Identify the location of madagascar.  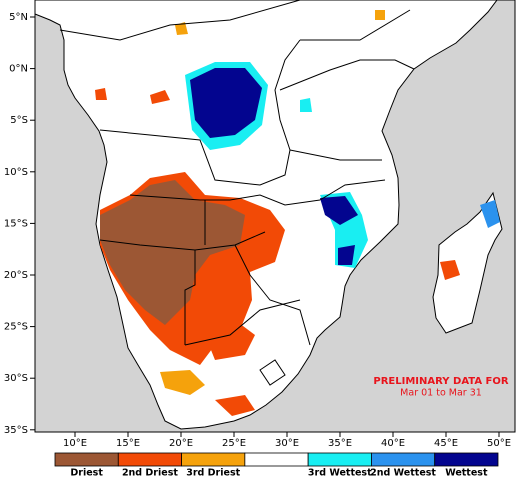
(467, 262).